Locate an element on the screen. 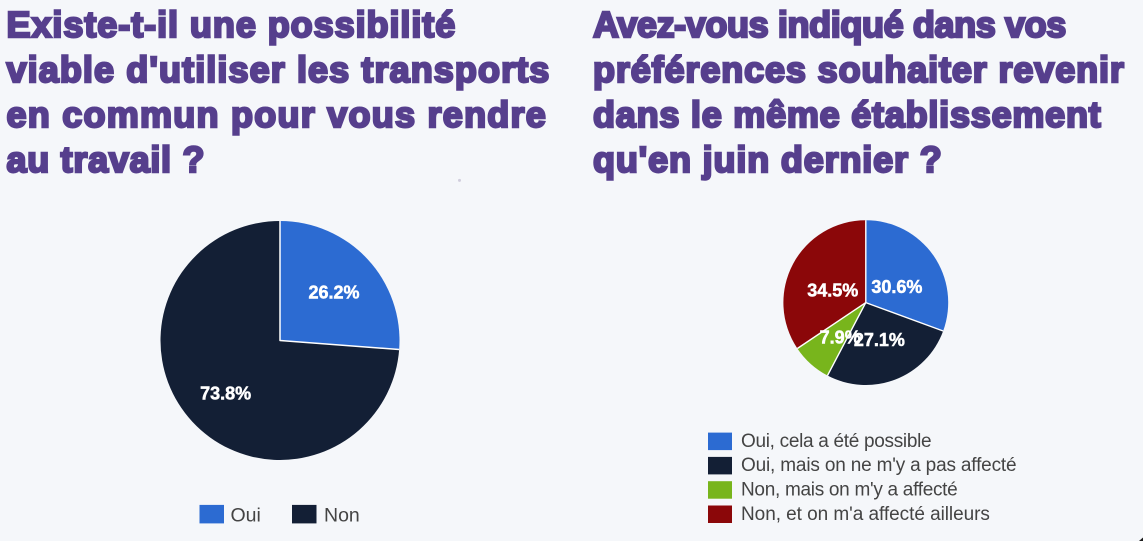 The height and width of the screenshot is (541, 1143). svg-text: 34.5% is located at coordinates (832, 290).